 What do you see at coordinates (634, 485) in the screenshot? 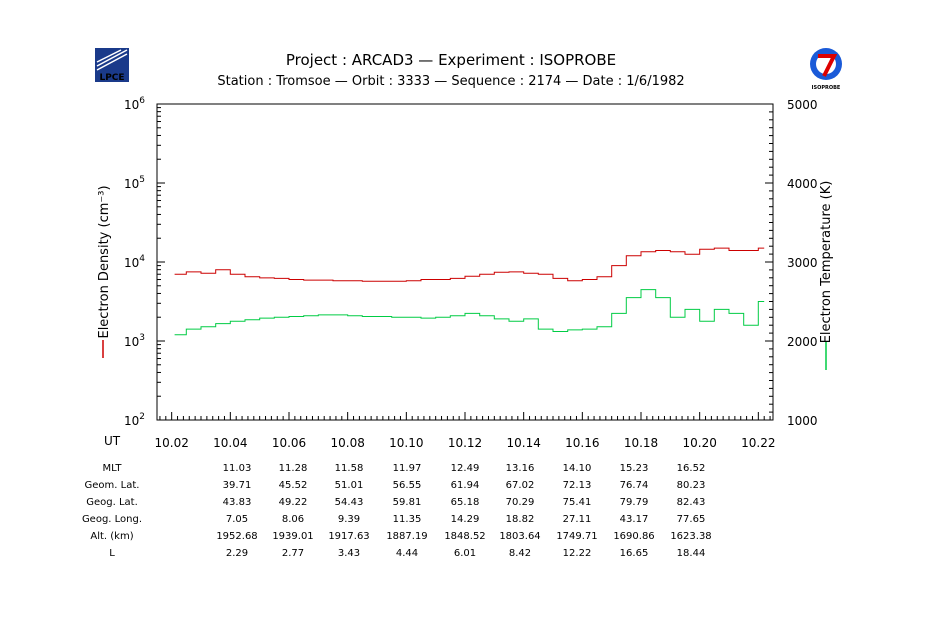
I see `ephemeris-cell: 76.74` at bounding box center [634, 485].